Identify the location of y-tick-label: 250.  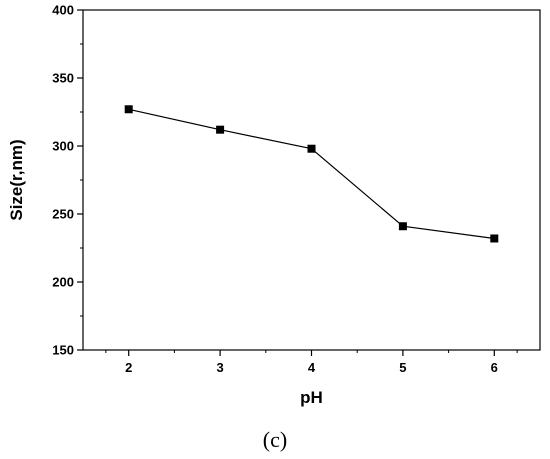
(63, 214).